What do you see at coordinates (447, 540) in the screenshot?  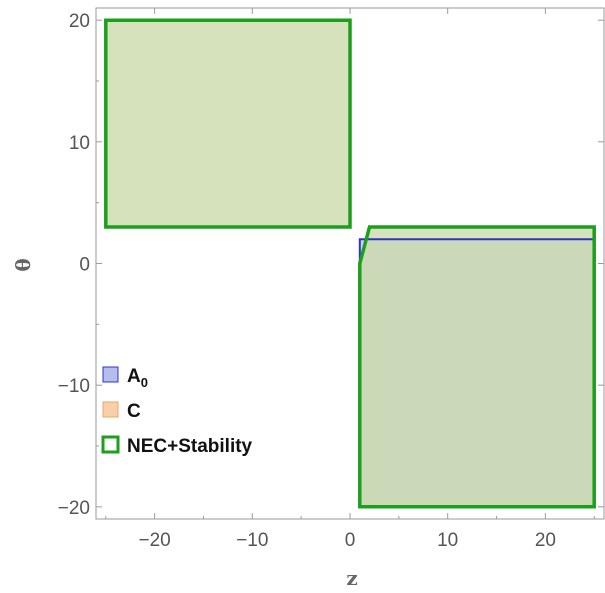 I see `x-tick-label: 10` at bounding box center [447, 540].